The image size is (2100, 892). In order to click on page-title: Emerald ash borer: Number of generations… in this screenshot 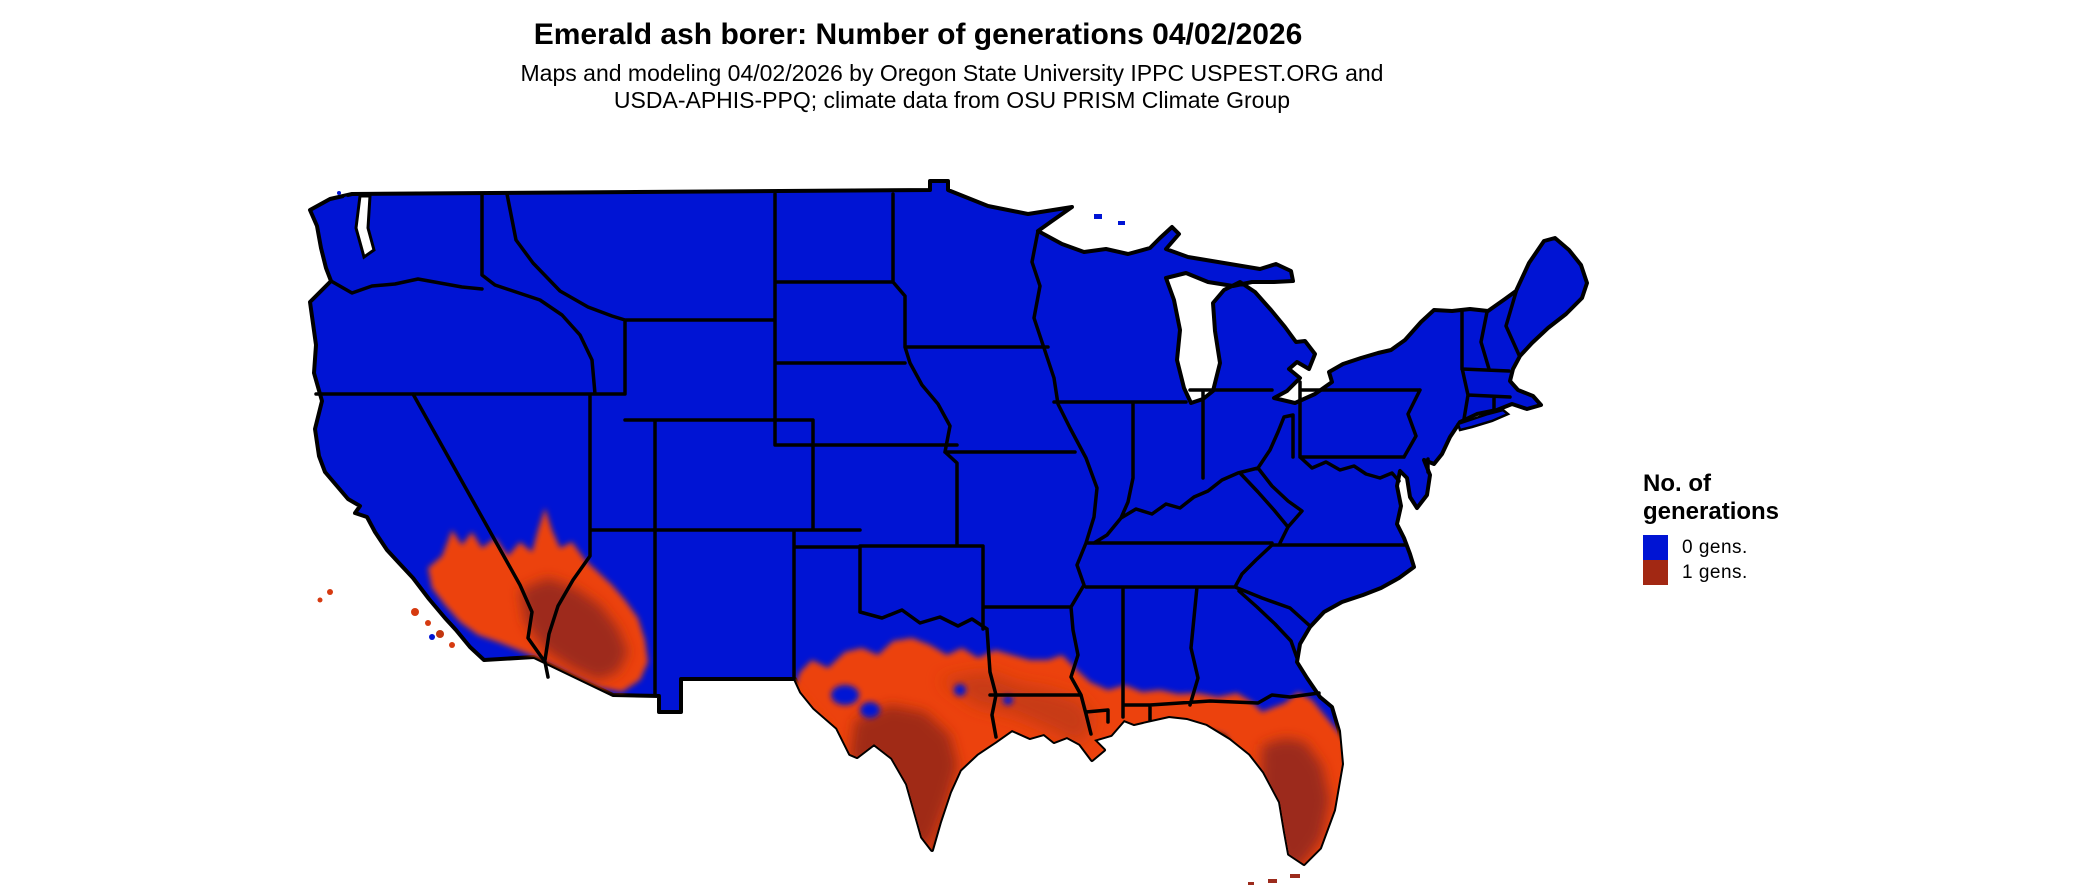, I will do `click(918, 34)`.